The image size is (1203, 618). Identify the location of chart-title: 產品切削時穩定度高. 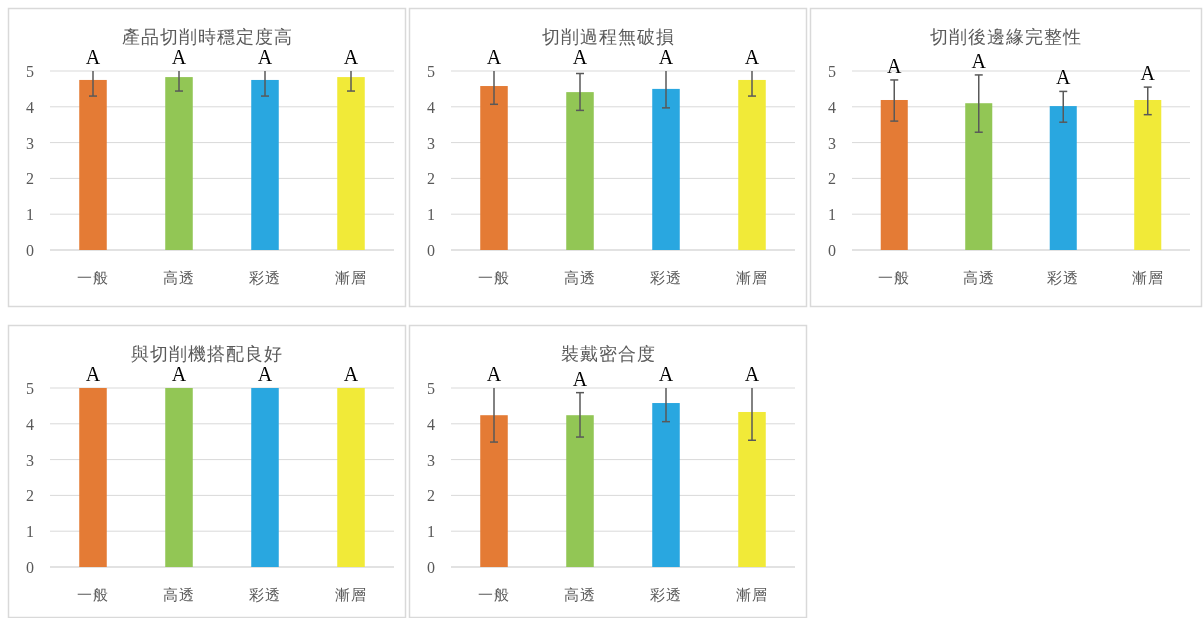
(207, 37).